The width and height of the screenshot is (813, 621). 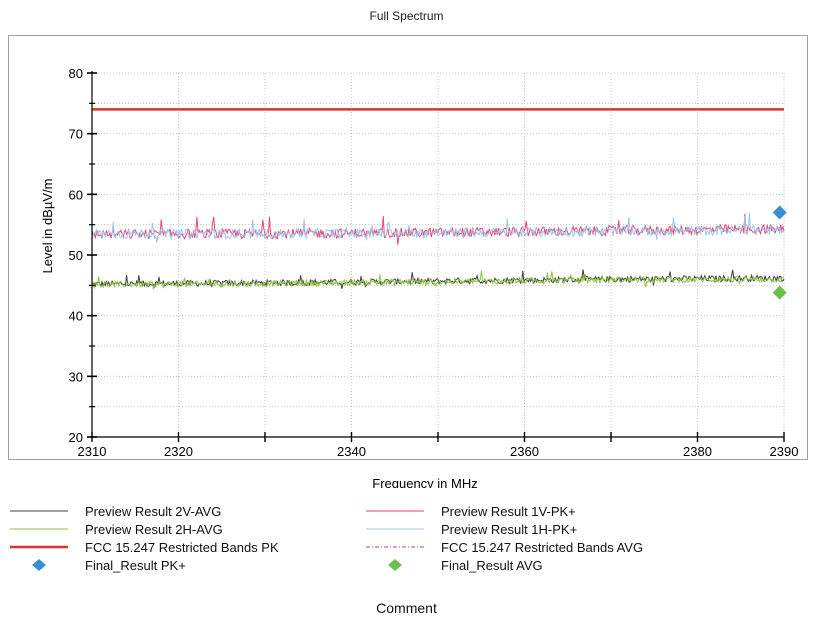 I want to click on y-tick-label: 50, so click(x=76, y=255).